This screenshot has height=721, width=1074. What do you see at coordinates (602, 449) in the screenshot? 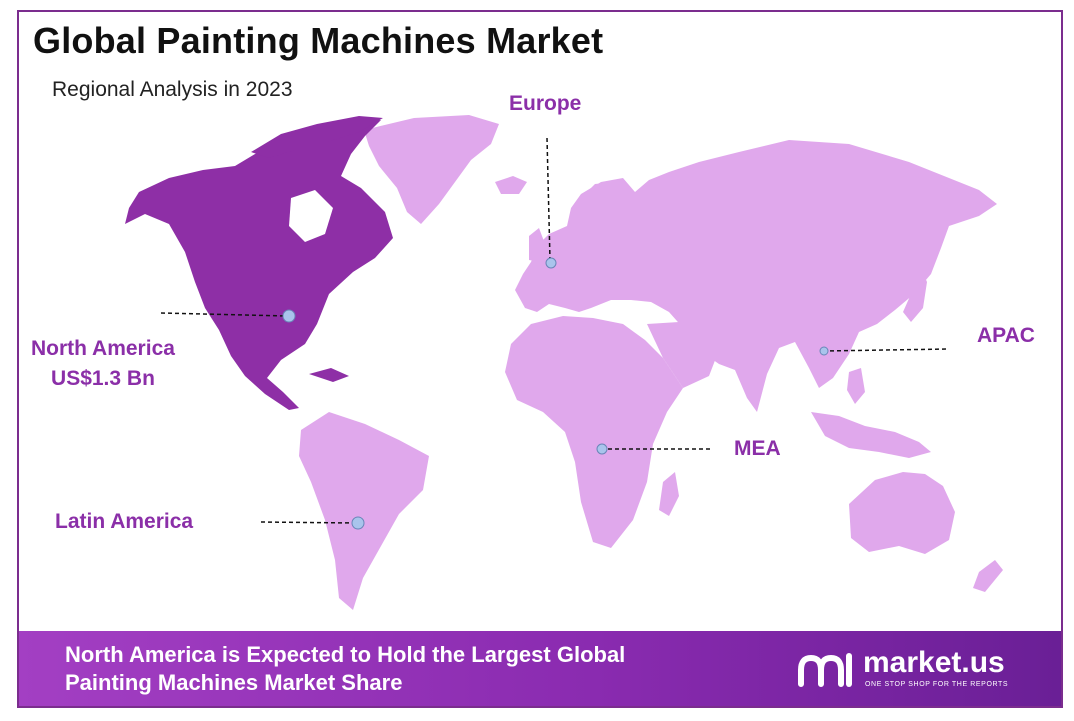
I see `mea-marker` at bounding box center [602, 449].